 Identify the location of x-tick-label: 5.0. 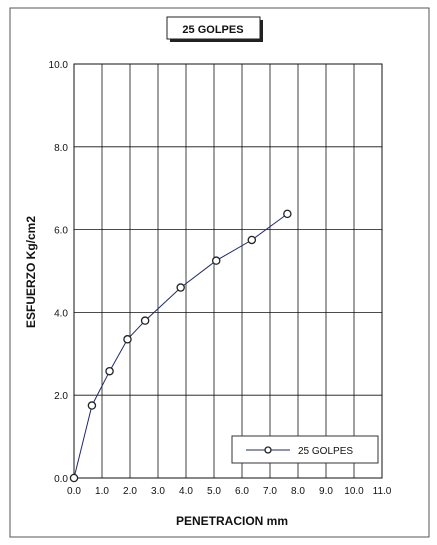
(214, 491).